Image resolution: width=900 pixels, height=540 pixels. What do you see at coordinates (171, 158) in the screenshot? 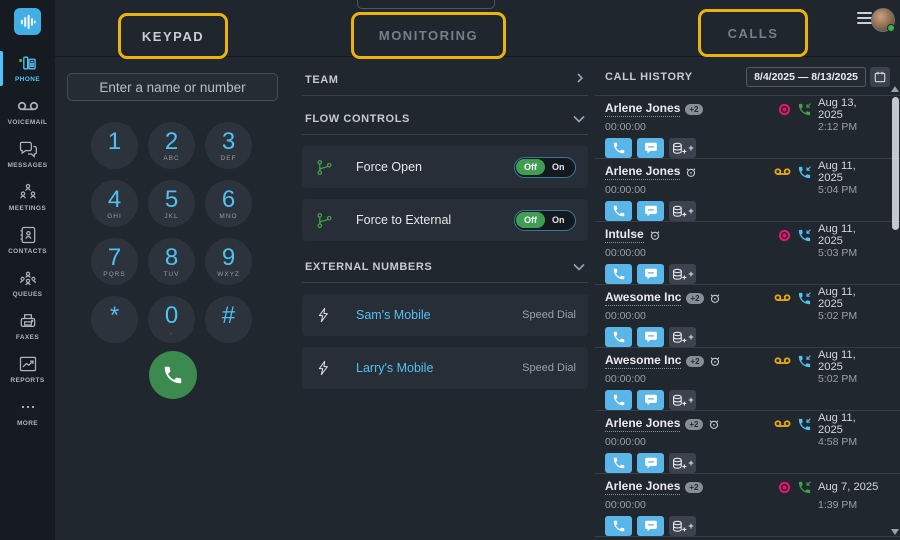
I see `key-letters: ABC` at bounding box center [171, 158].